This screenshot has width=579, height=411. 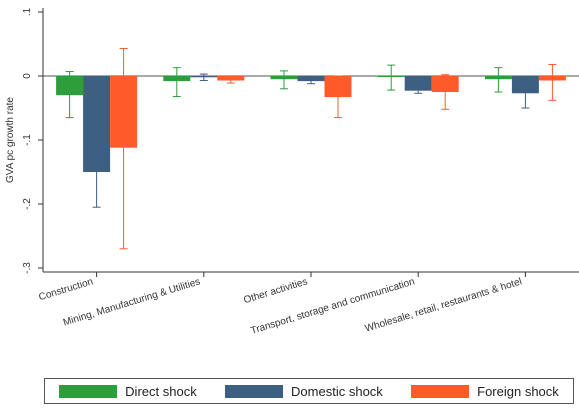 I want to click on legend-item-foreign: Foreign shock, so click(x=485, y=391).